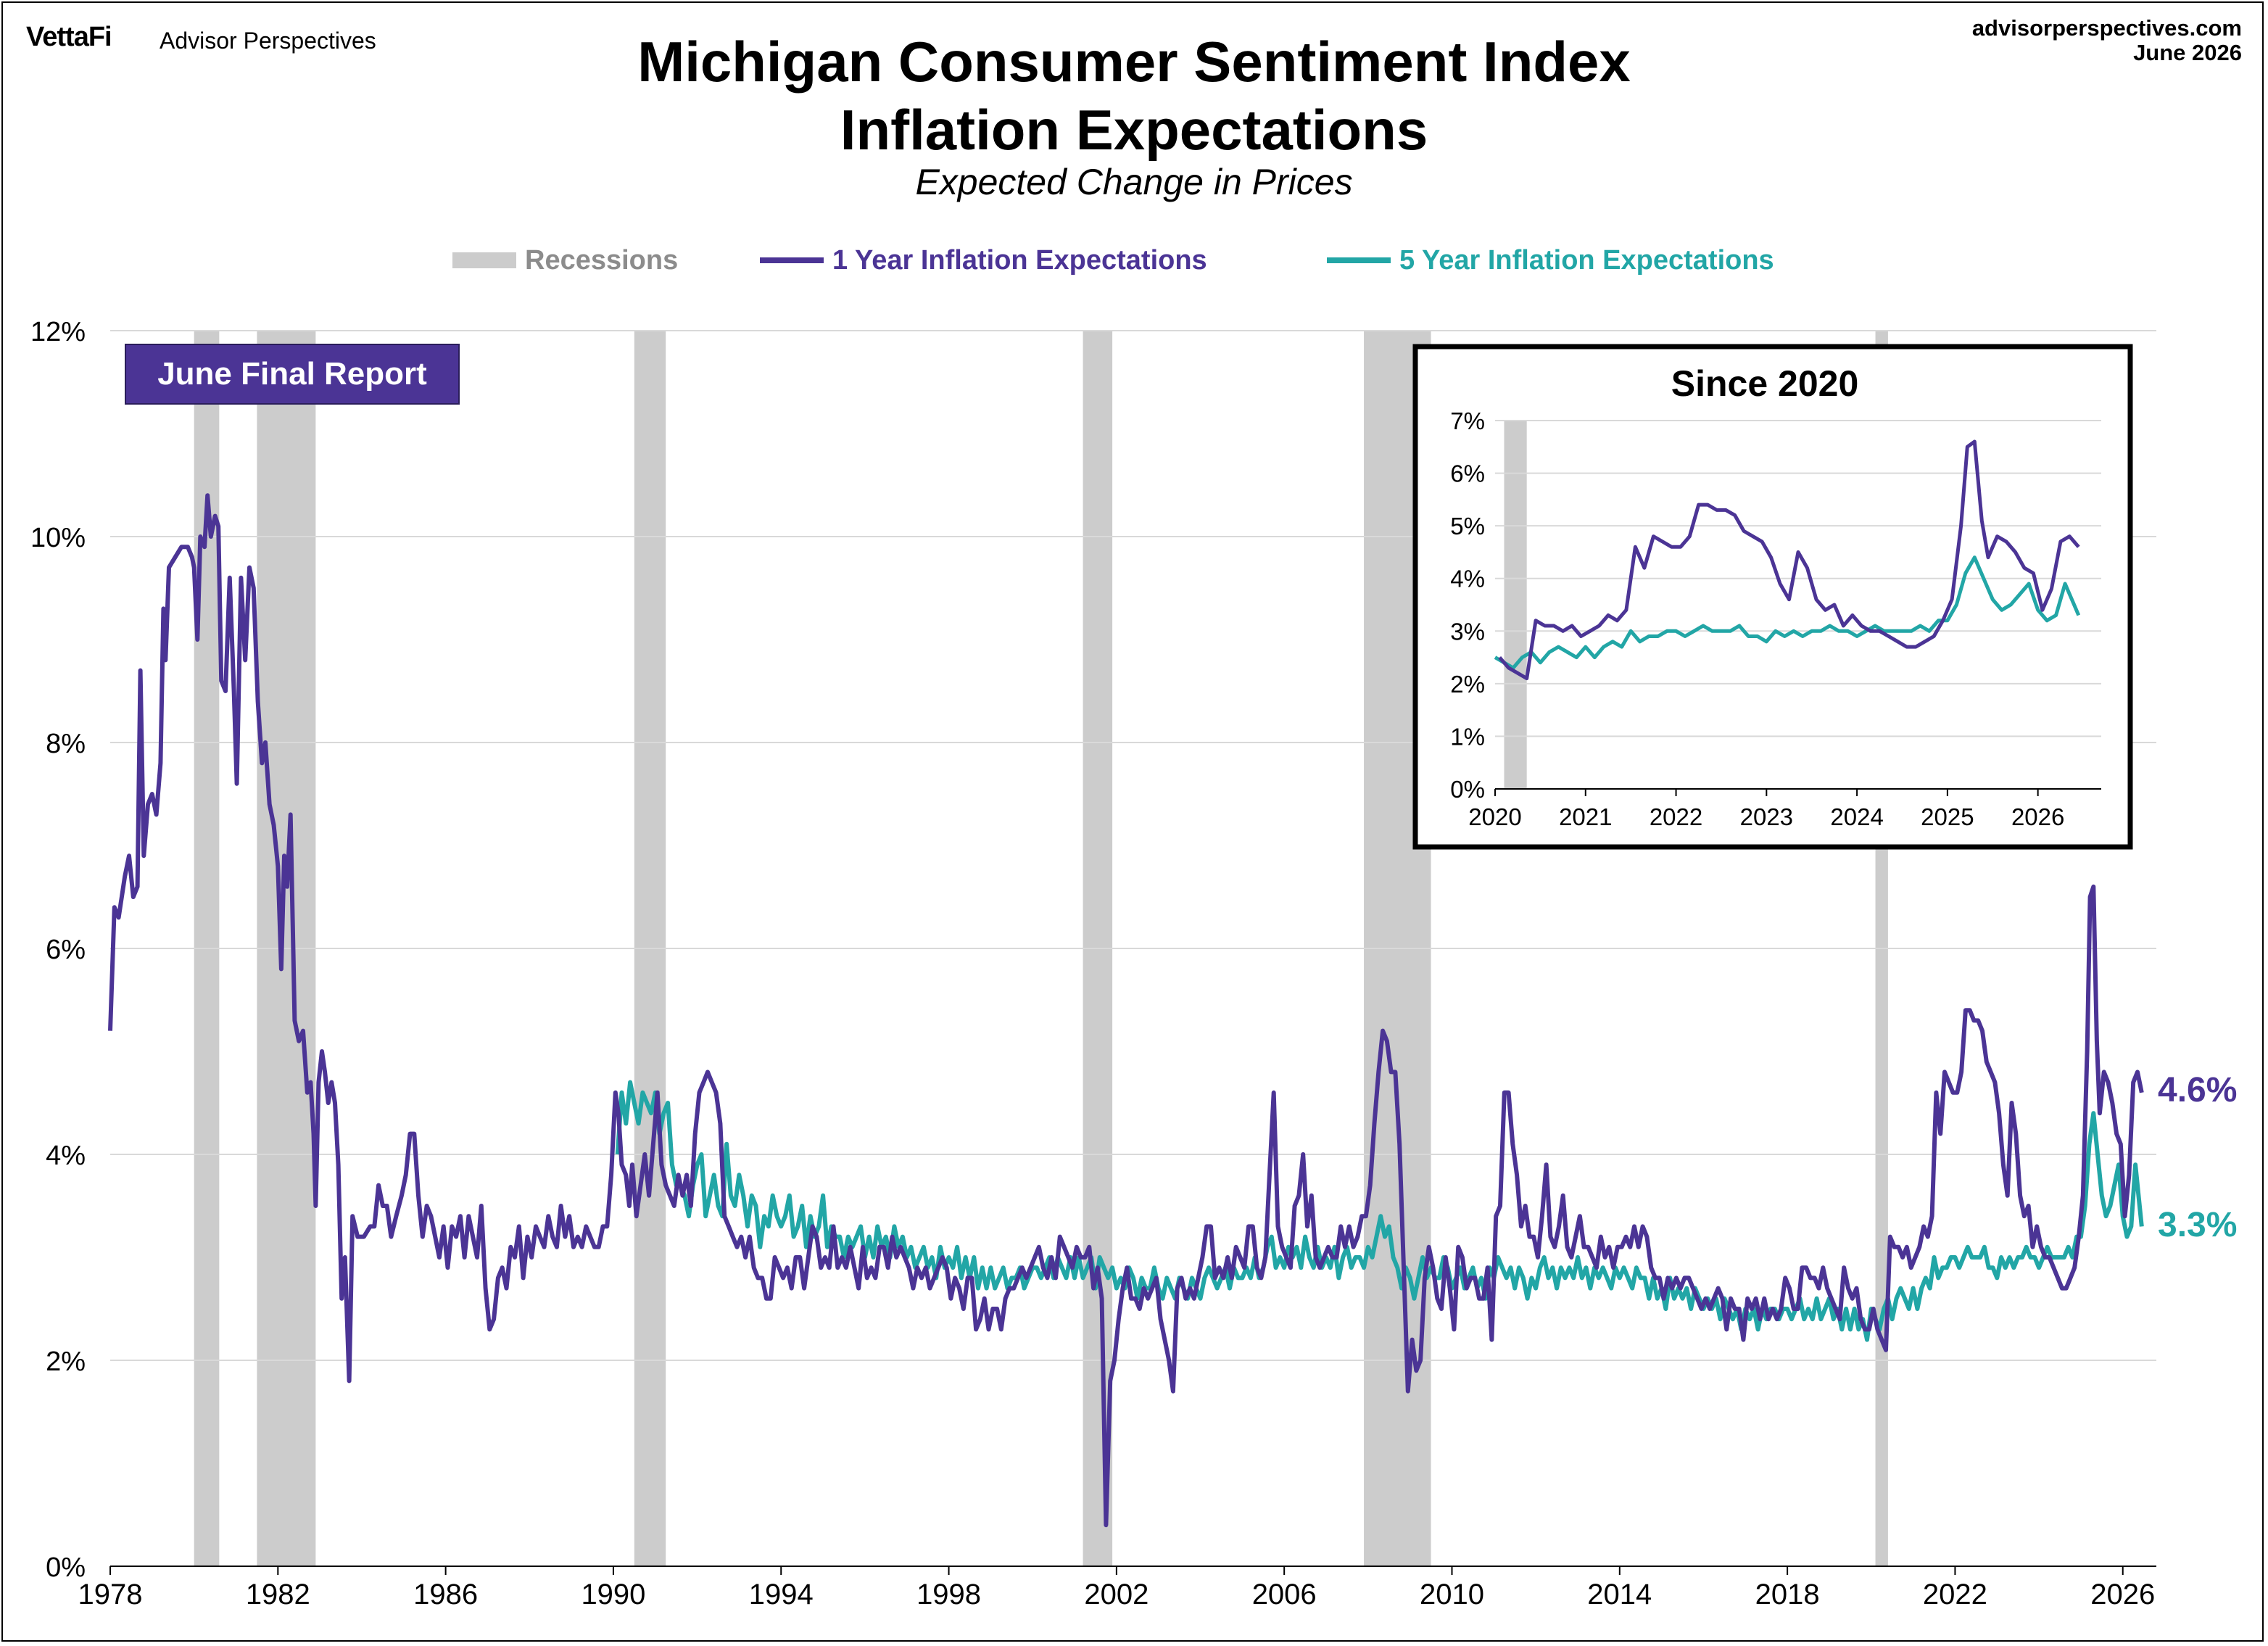 The width and height of the screenshot is (2268, 1646). Describe the element at coordinates (58, 538) in the screenshot. I see `y-tick-label-5: 10%` at that location.